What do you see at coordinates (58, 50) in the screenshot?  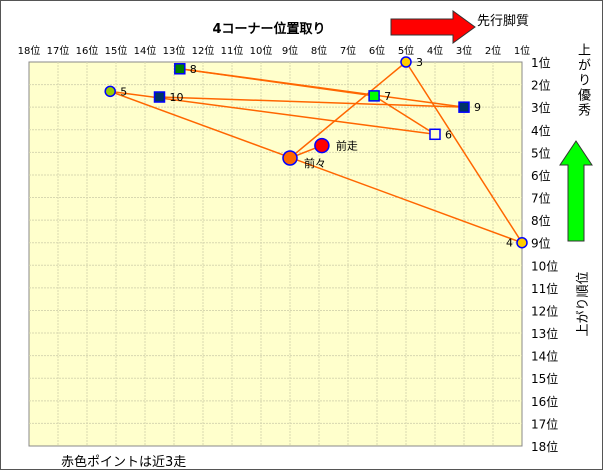 I see `x-tick-label: 17位` at bounding box center [58, 50].